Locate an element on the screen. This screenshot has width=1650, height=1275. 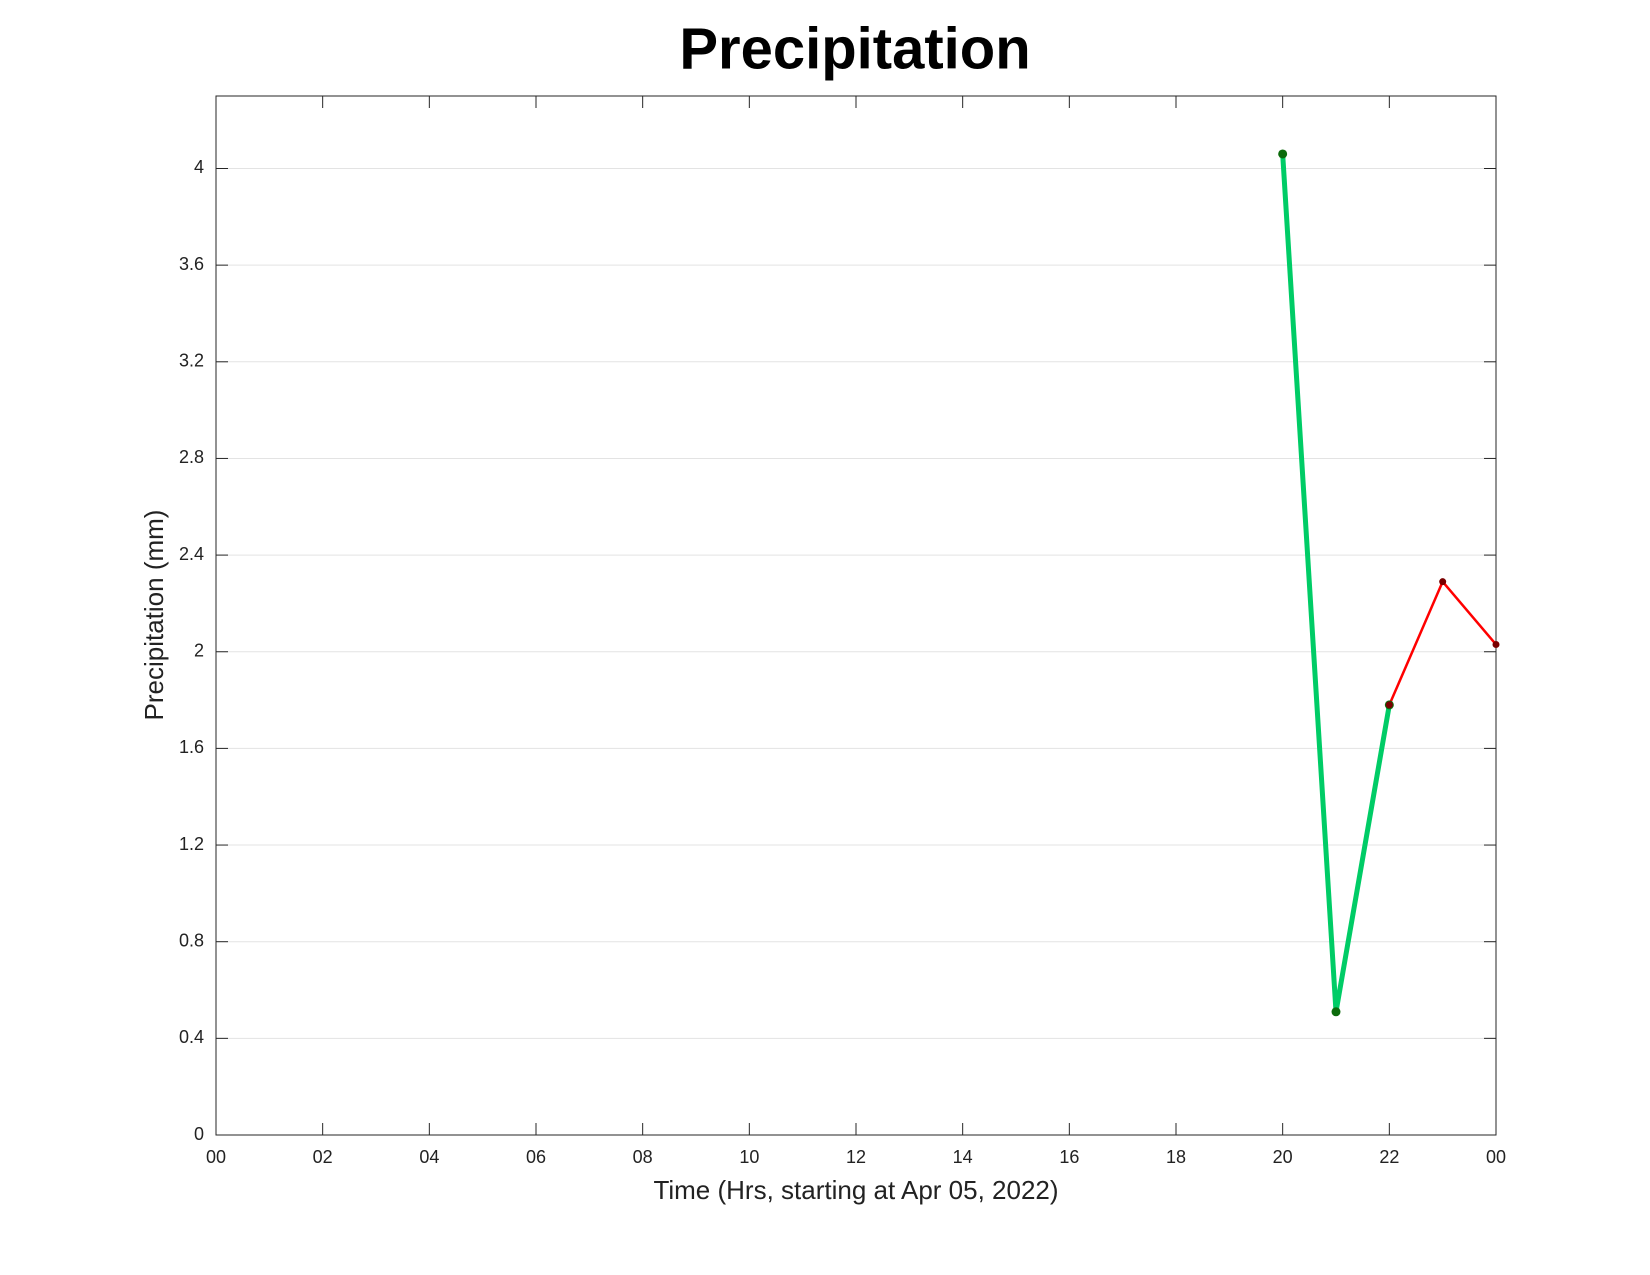
y-tick-label: 2 is located at coordinates (199, 650).